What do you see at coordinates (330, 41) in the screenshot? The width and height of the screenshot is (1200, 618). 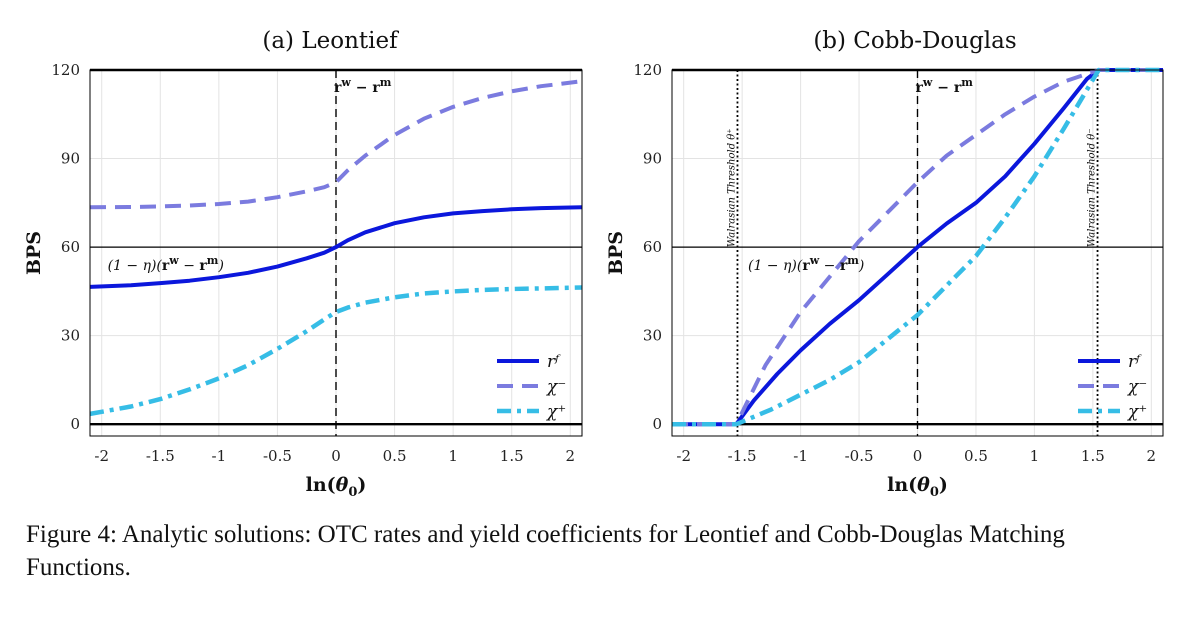 I see `panel-title: (a) Leontief` at bounding box center [330, 41].